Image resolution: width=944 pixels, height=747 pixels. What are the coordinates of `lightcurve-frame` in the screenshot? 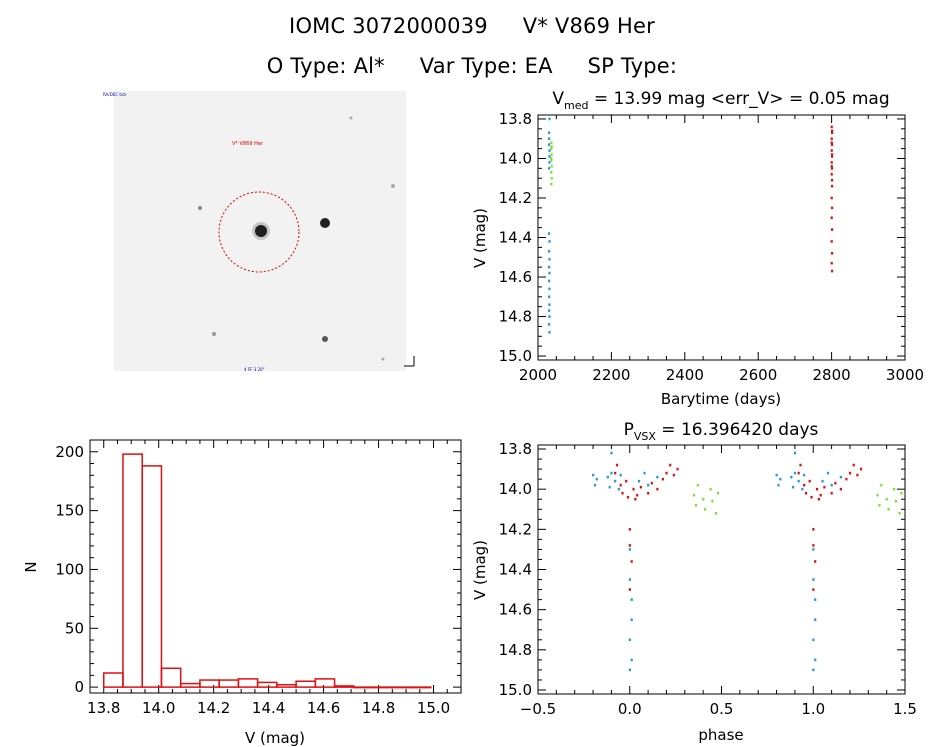 It's located at (721, 237).